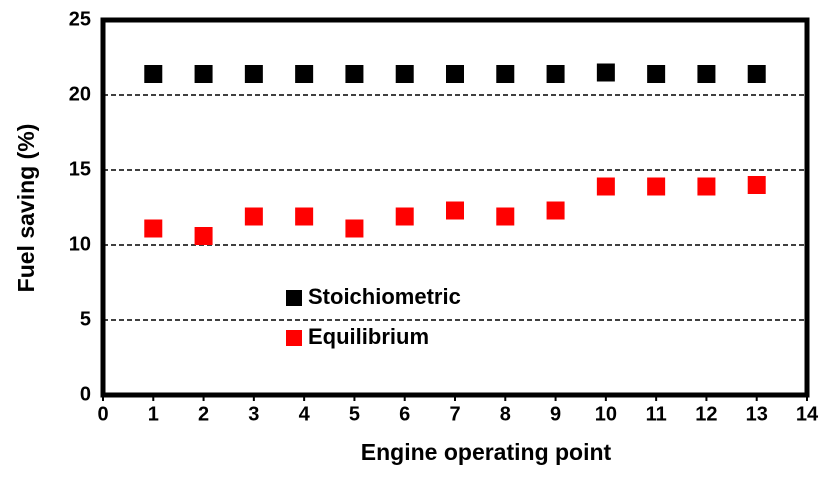 The image size is (827, 478). I want to click on x-tick-label: 14, so click(807, 414).